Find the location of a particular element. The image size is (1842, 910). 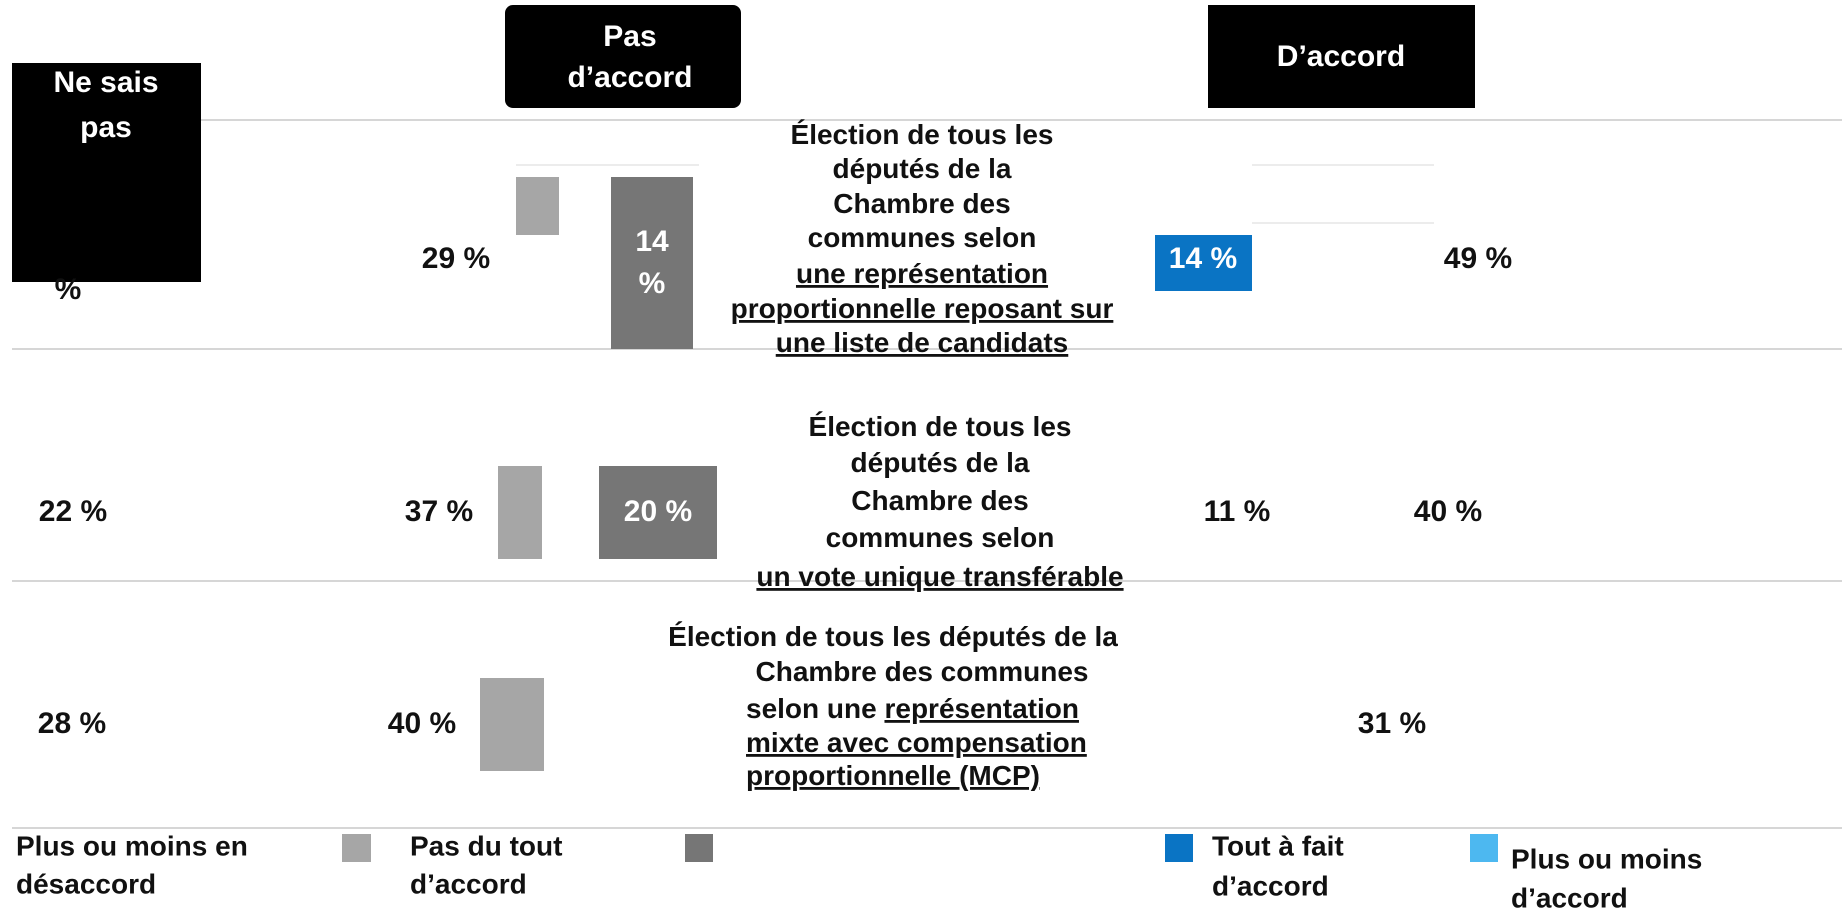

label-segment: un vote unique transférable is located at coordinates (939, 576).